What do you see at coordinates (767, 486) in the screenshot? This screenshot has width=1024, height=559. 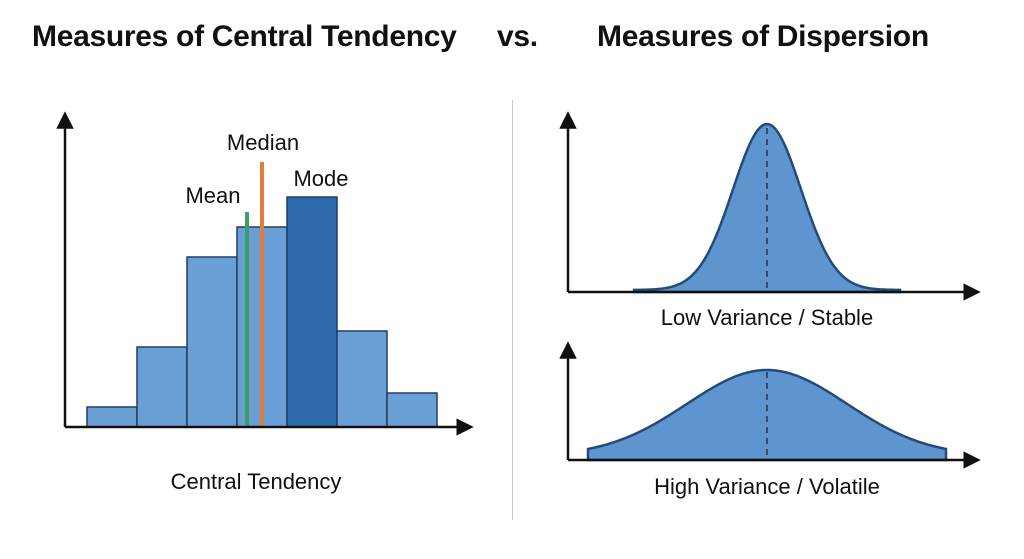 I see `high-variance-caption: High Variance / Volatile` at bounding box center [767, 486].